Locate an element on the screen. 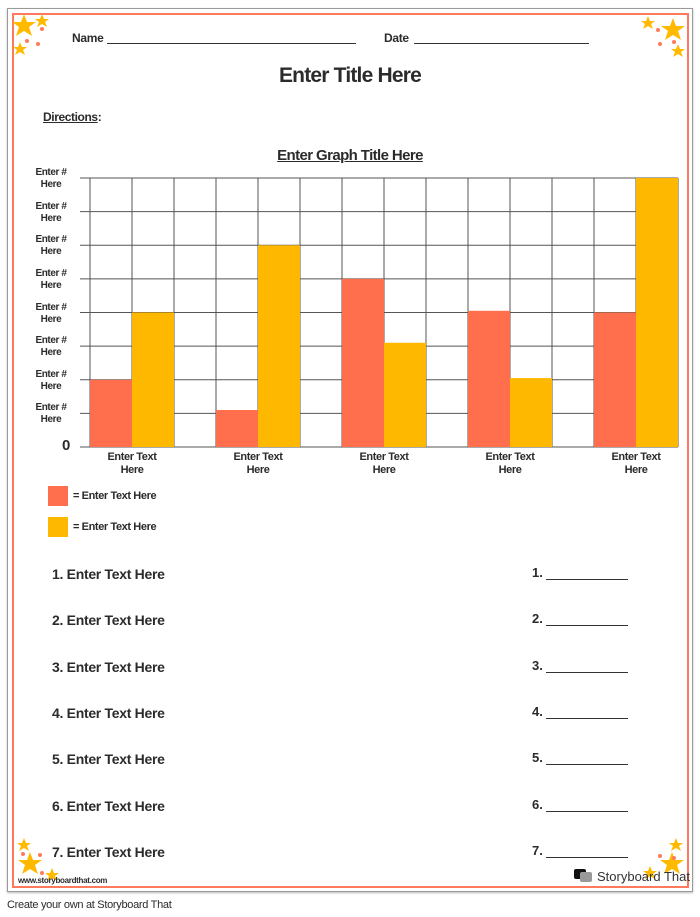 The image size is (700, 917). question-item: 4. Enter Text Here is located at coordinates (108, 712).